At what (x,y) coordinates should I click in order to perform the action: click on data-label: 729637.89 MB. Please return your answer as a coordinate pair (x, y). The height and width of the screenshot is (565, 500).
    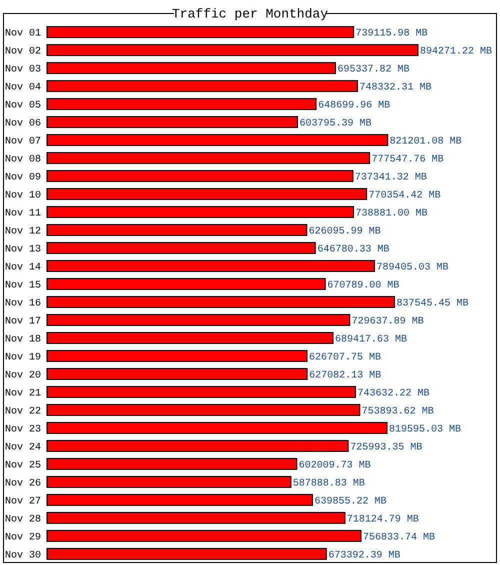
    Looking at the image, I should click on (388, 322).